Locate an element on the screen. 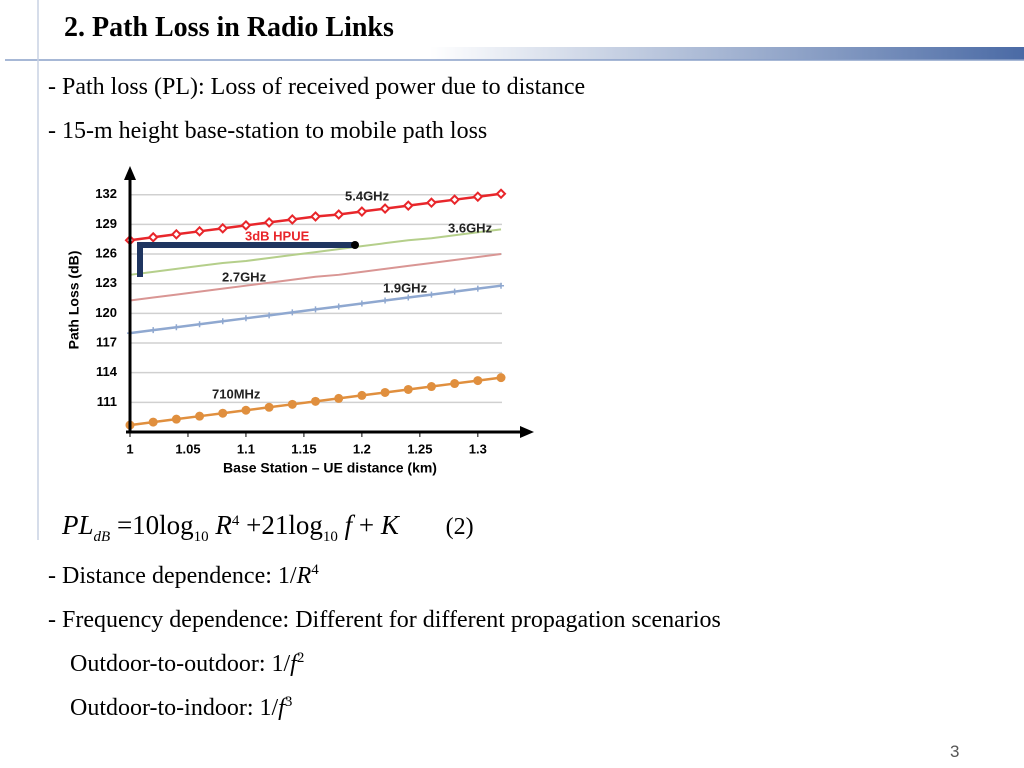 The height and width of the screenshot is (768, 1024). x-axis-arrow is located at coordinates (527, 432).